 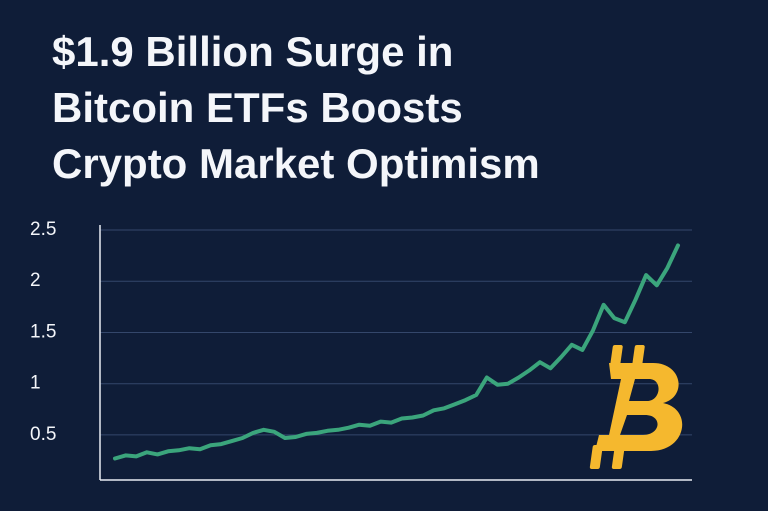 I want to click on chart-title: $1.9 Billion Surge in, so click(x=252, y=51).